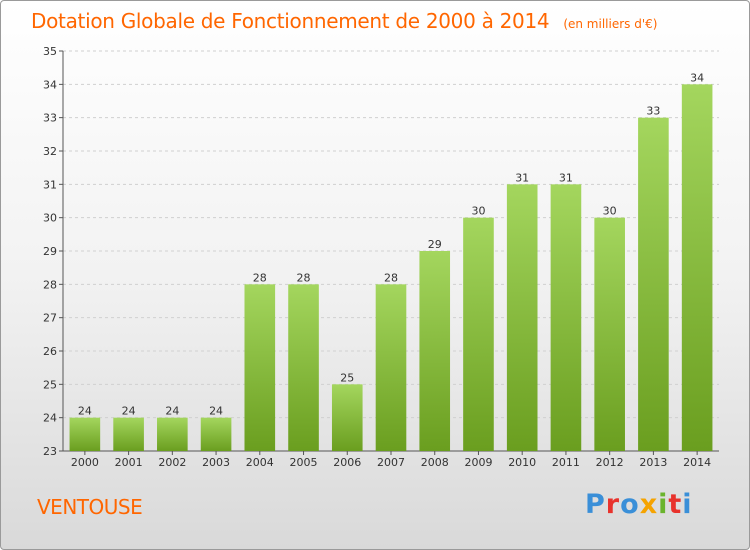 The height and width of the screenshot is (550, 750). I want to click on y-tick-label: 35, so click(50, 51).